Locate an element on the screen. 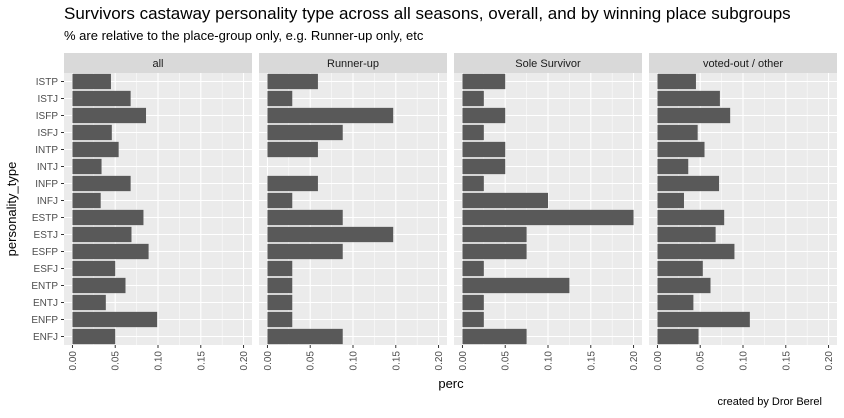 Image resolution: width=844 pixels, height=418 pixels. chart-caption: created by Dror Berel is located at coordinates (769, 402).